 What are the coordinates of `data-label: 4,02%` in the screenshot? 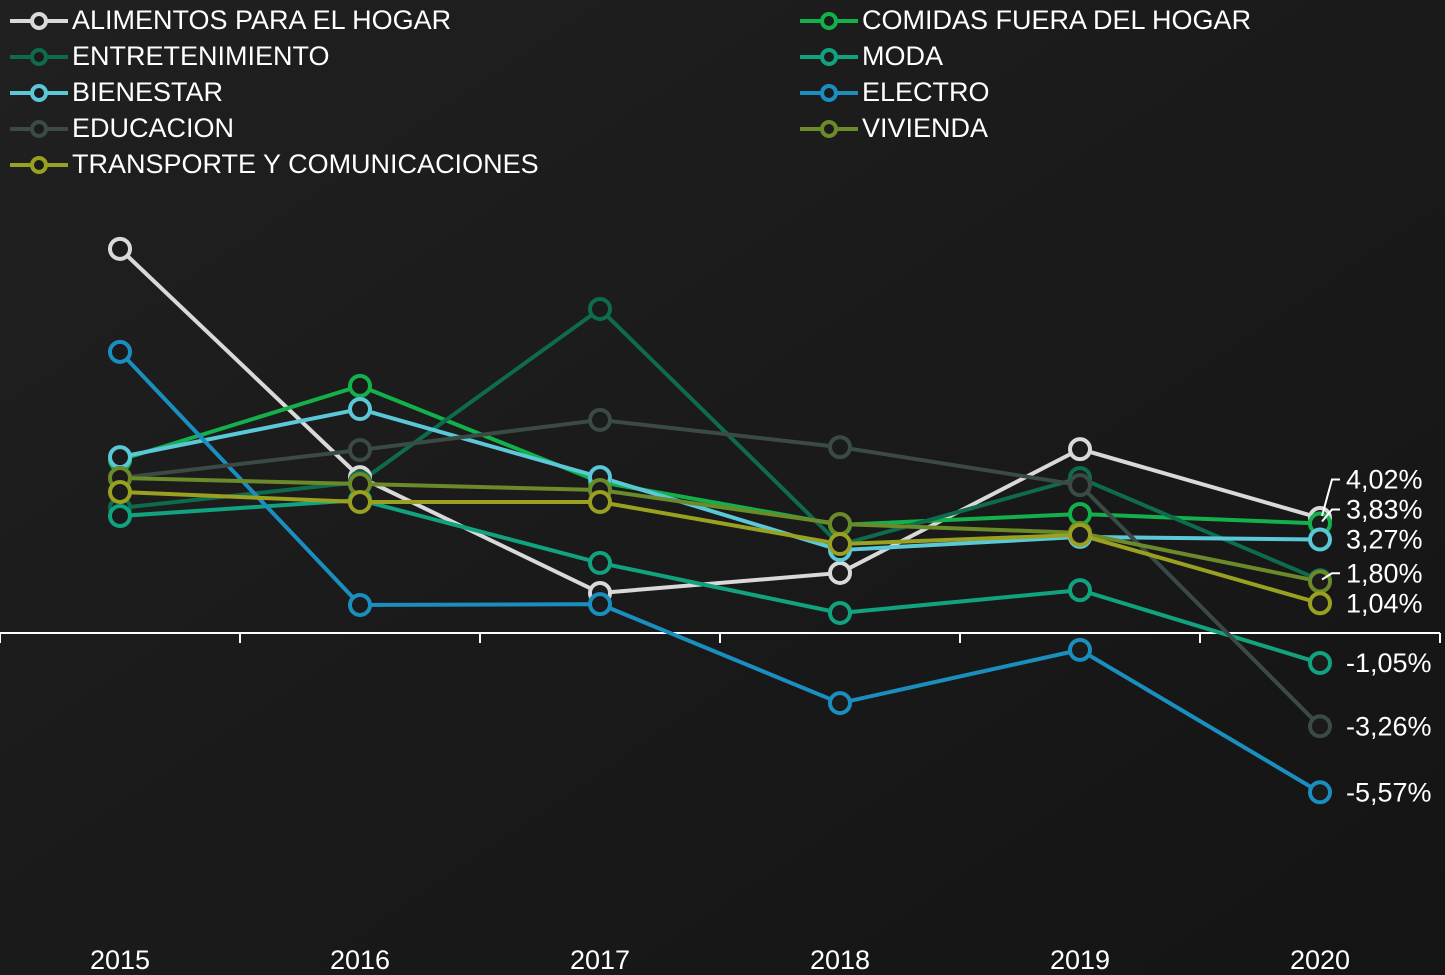 It's located at (1384, 480).